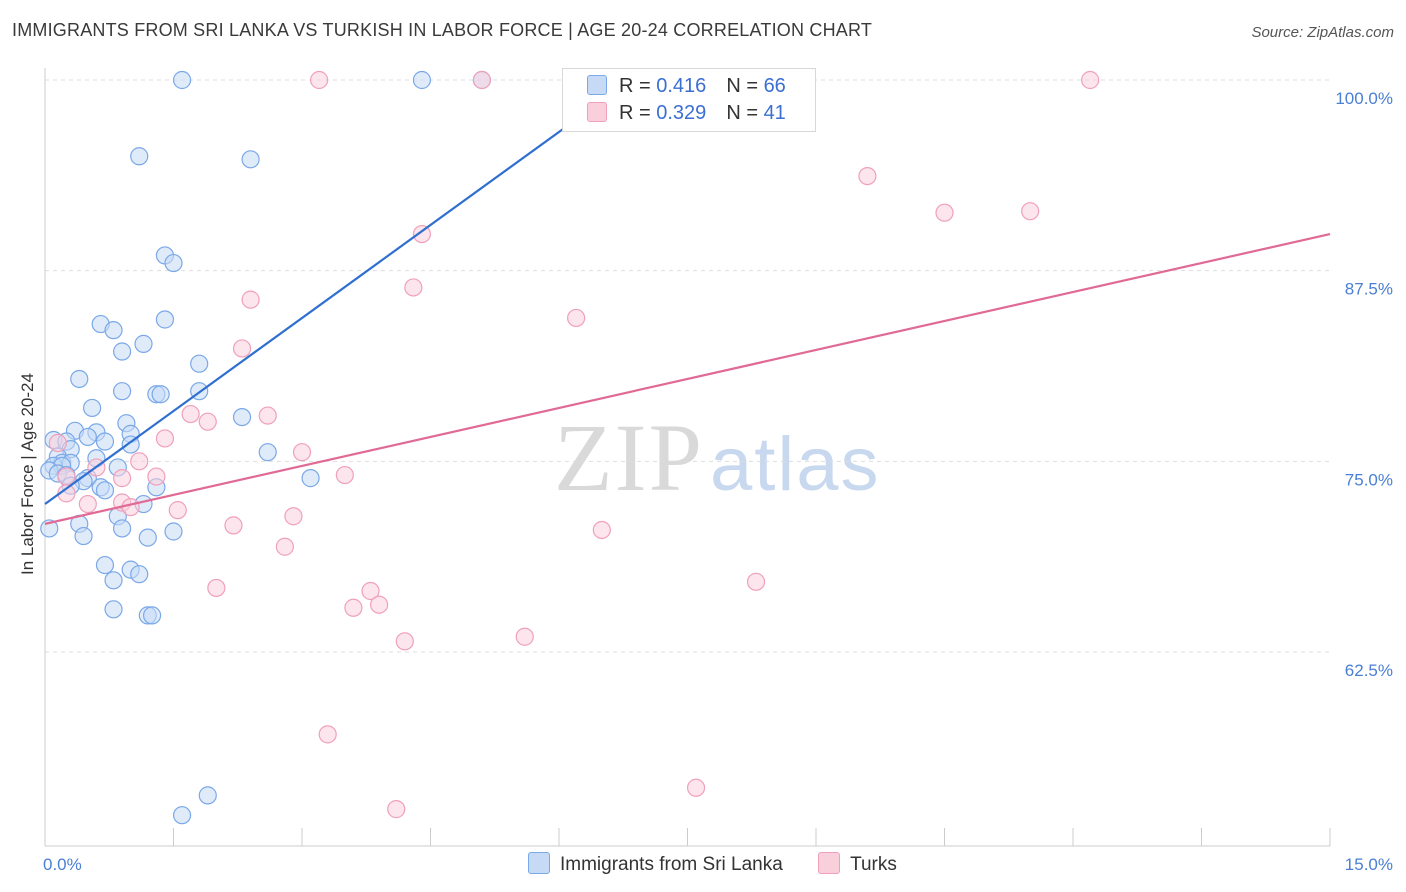 This screenshot has width=1406, height=892. What do you see at coordinates (774, 86) in the screenshot?
I see `legend-n-value: 66` at bounding box center [774, 86].